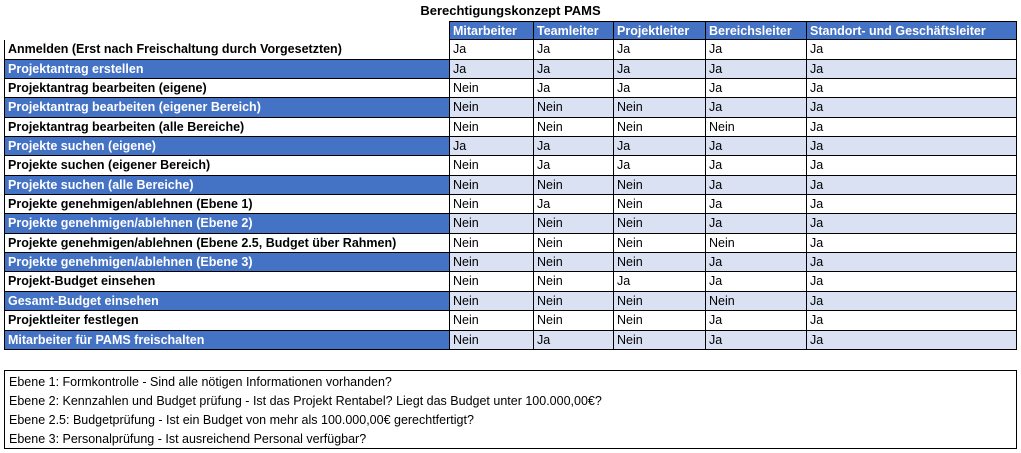 The width and height of the screenshot is (1021, 453). What do you see at coordinates (227, 185) in the screenshot?
I see `permission-label: Projekte suchen (alle Bereiche)` at bounding box center [227, 185].